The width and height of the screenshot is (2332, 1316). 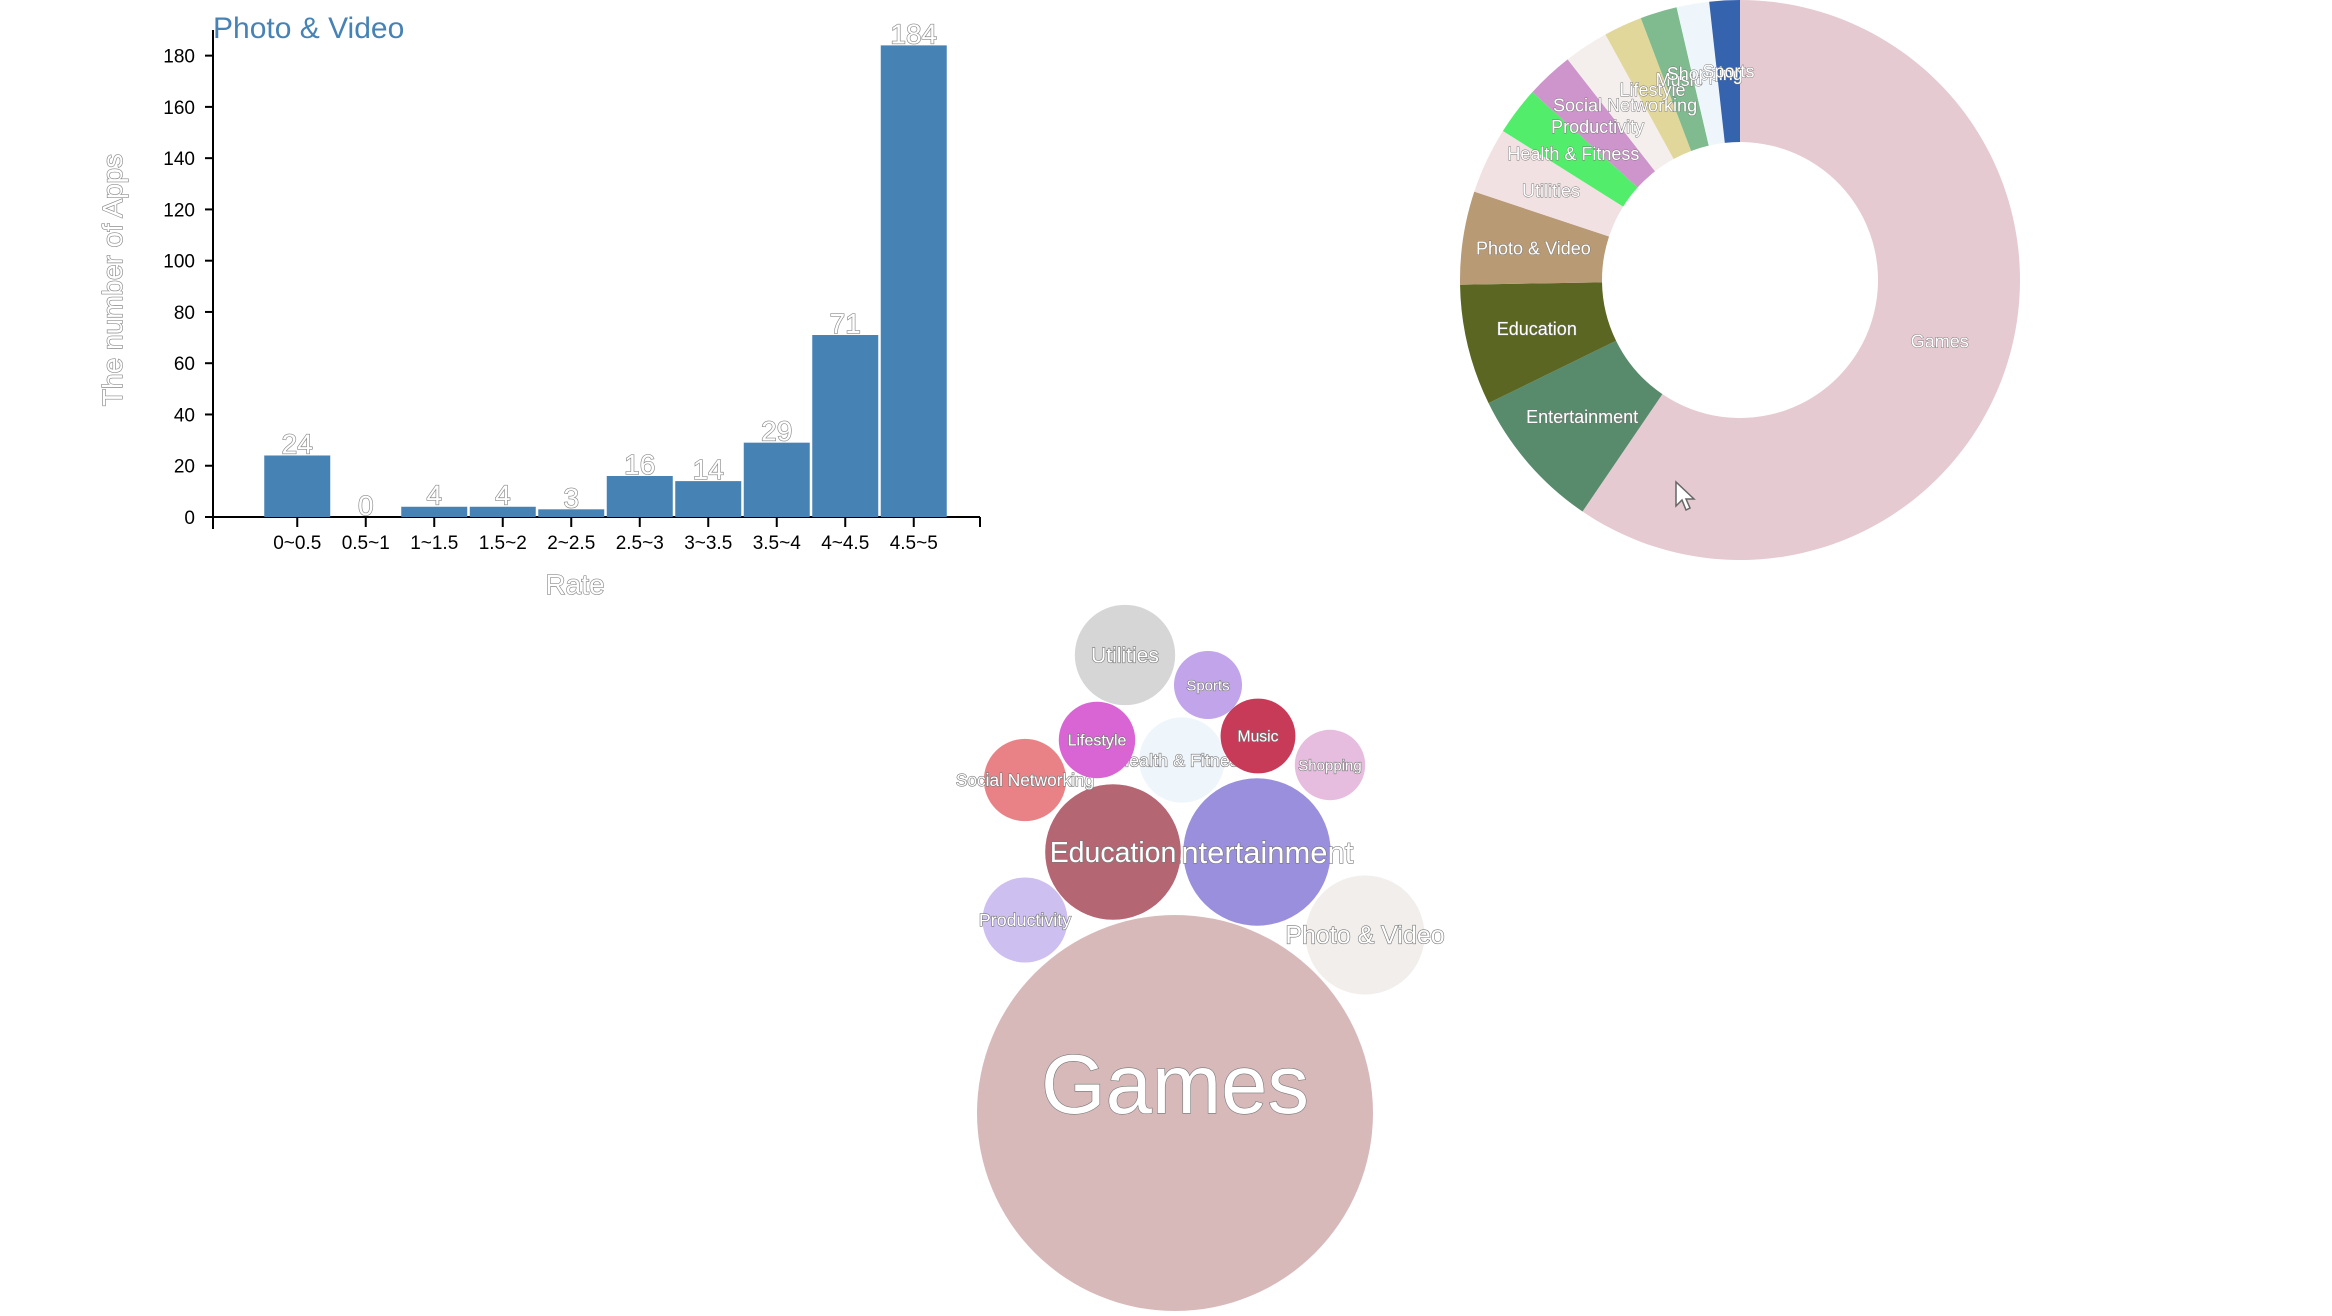 What do you see at coordinates (914, 543) in the screenshot?
I see `x-tick-label: 4.5~5` at bounding box center [914, 543].